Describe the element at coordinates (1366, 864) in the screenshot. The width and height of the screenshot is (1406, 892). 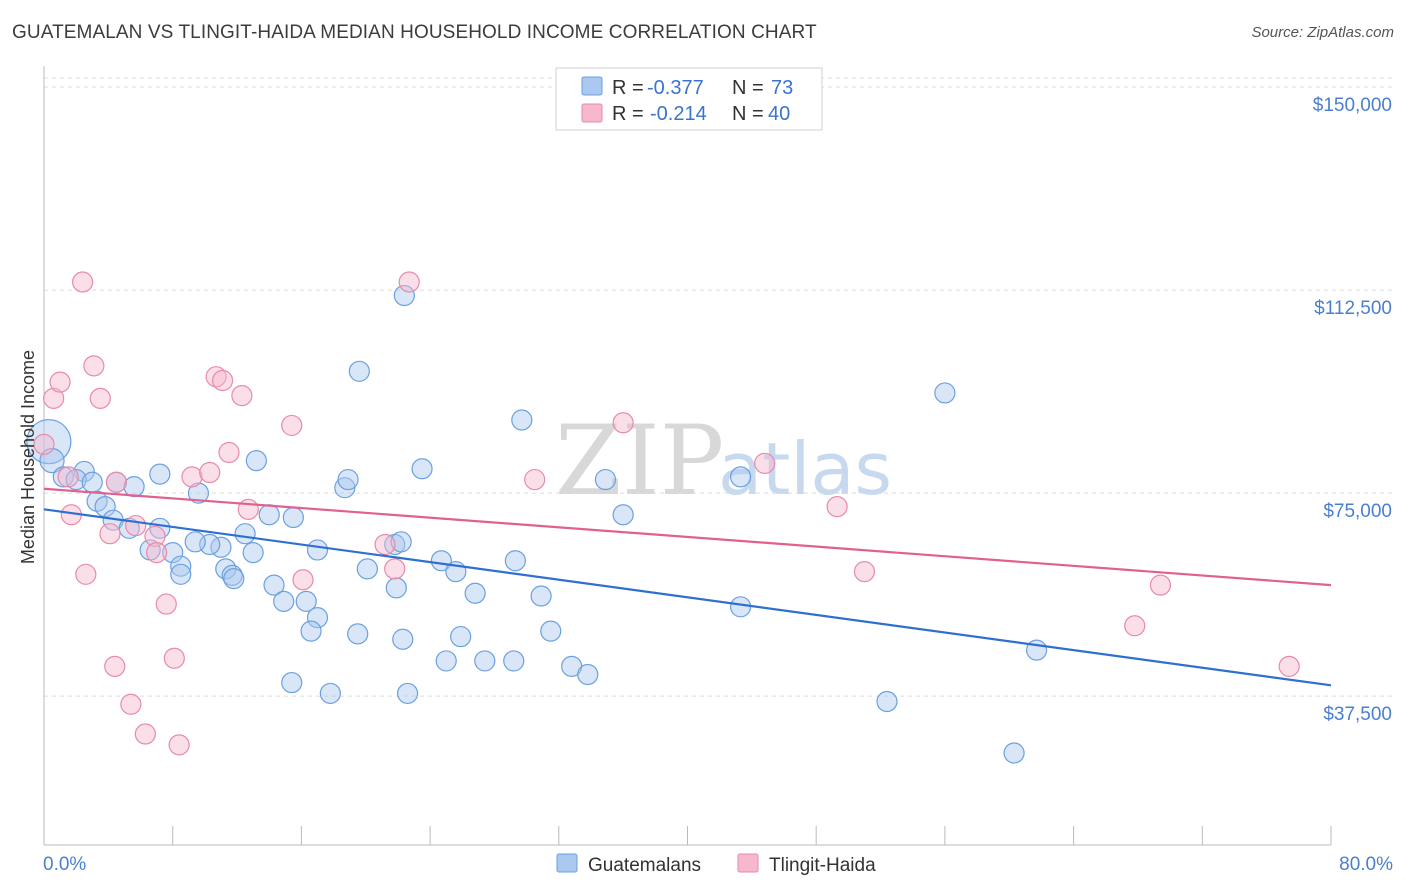
I see `x-tick-label-max: 80.0%` at that location.